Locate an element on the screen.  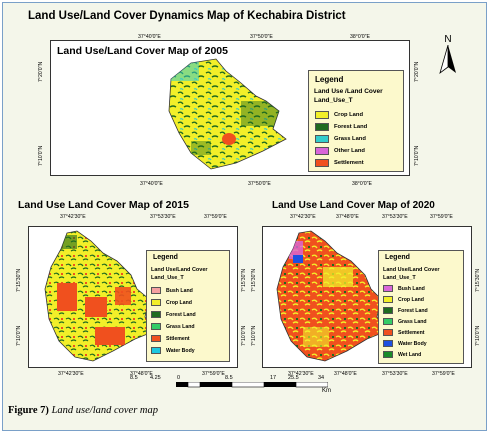
map-2020-top-coord-2: 37°48'0"E is located at coordinates (347, 217).